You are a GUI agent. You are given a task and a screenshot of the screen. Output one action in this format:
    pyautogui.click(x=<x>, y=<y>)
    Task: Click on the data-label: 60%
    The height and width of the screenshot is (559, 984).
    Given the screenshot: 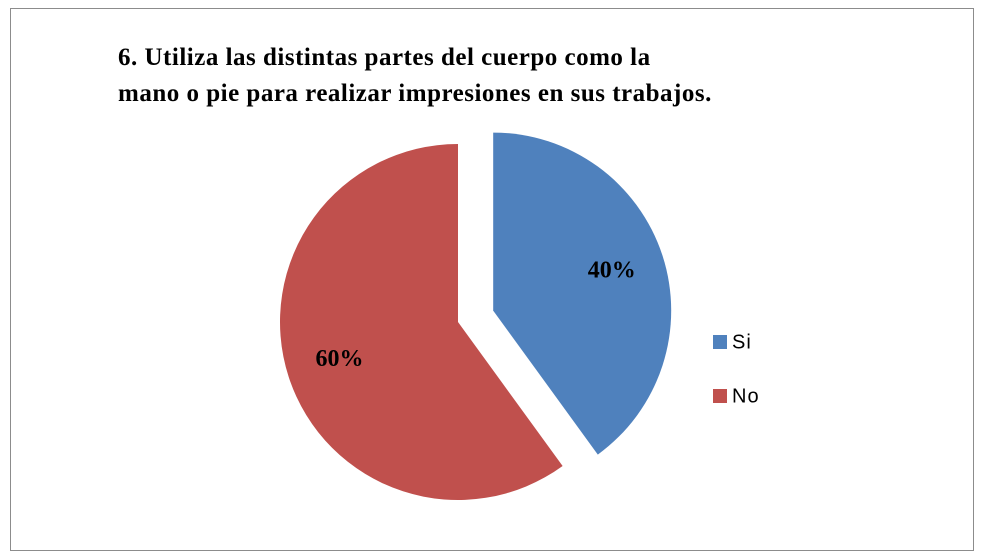 What is the action you would take?
    pyautogui.click(x=339, y=359)
    